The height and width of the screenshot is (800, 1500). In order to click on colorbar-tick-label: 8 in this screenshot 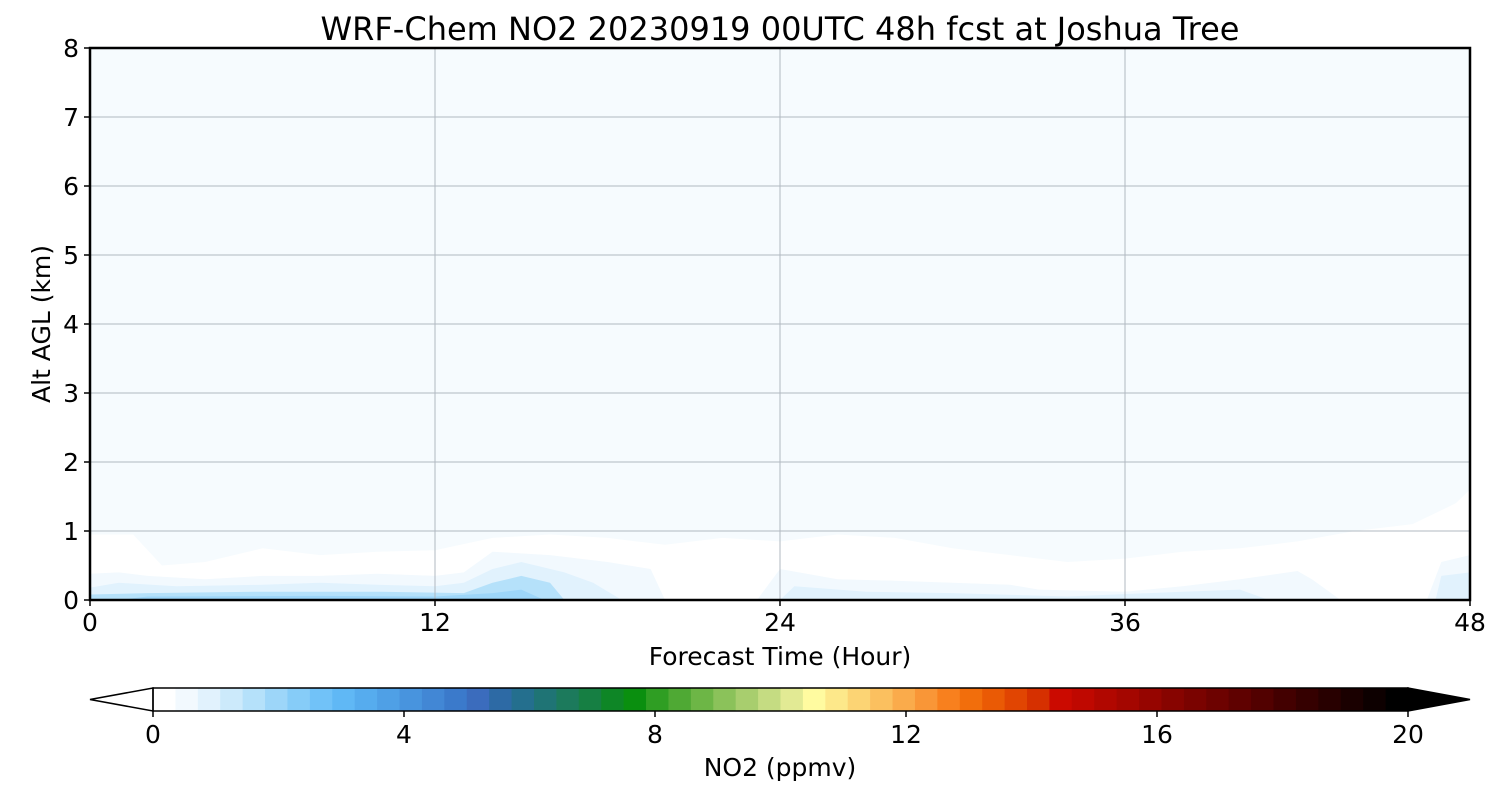, I will do `click(655, 734)`.